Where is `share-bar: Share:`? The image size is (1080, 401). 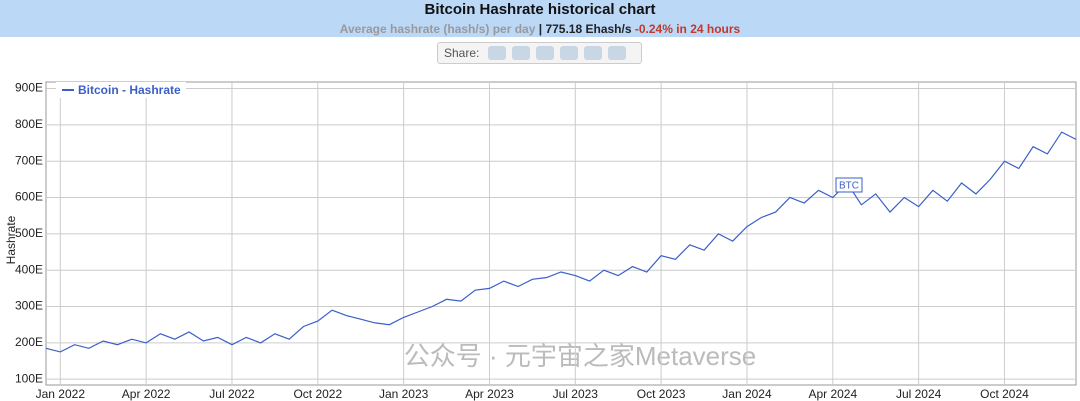 share-bar: Share: is located at coordinates (539, 53).